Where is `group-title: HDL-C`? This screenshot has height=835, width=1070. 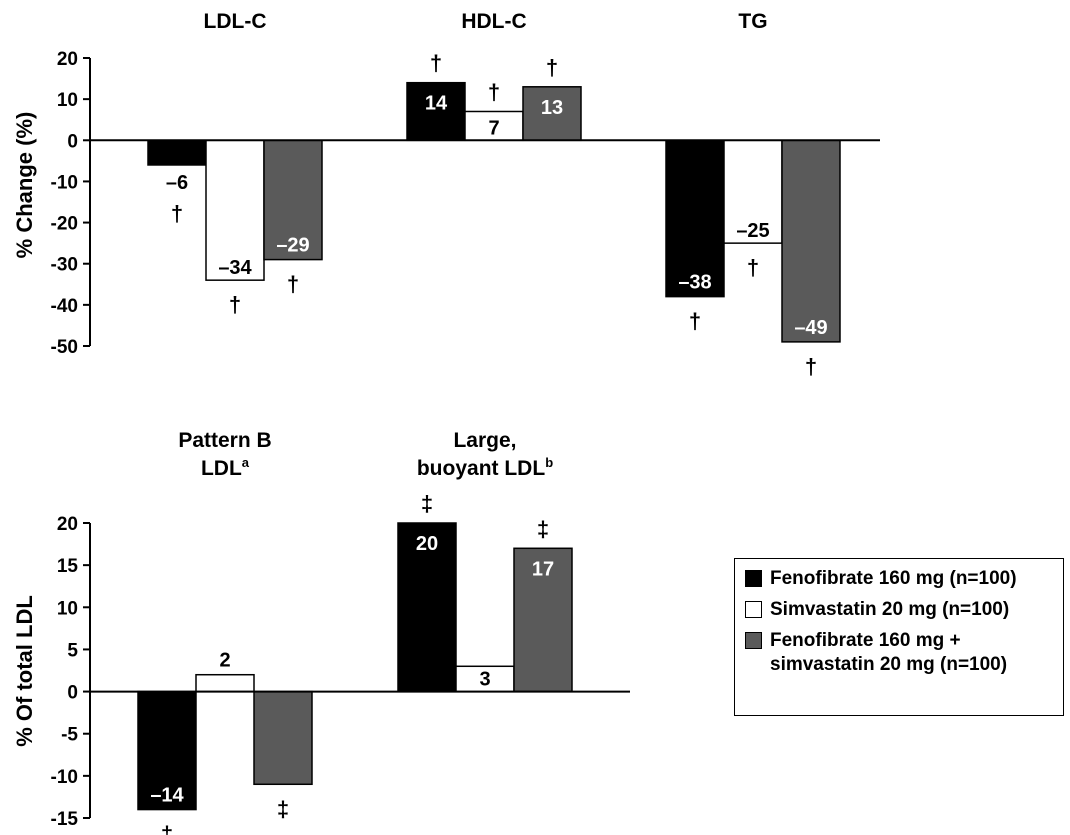
group-title: HDL-C is located at coordinates (493, 21).